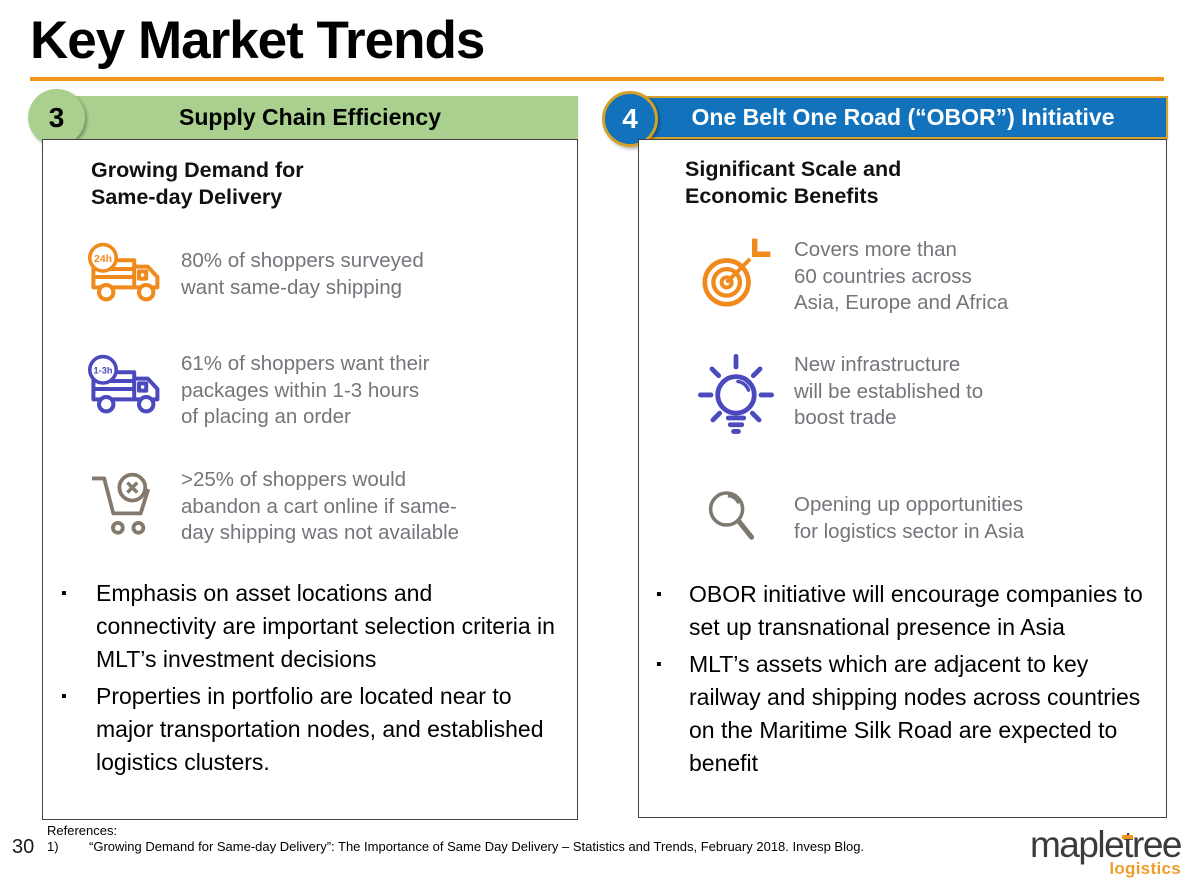 The height and width of the screenshot is (883, 1189). I want to click on page-title: Key Market Trends, so click(257, 40).